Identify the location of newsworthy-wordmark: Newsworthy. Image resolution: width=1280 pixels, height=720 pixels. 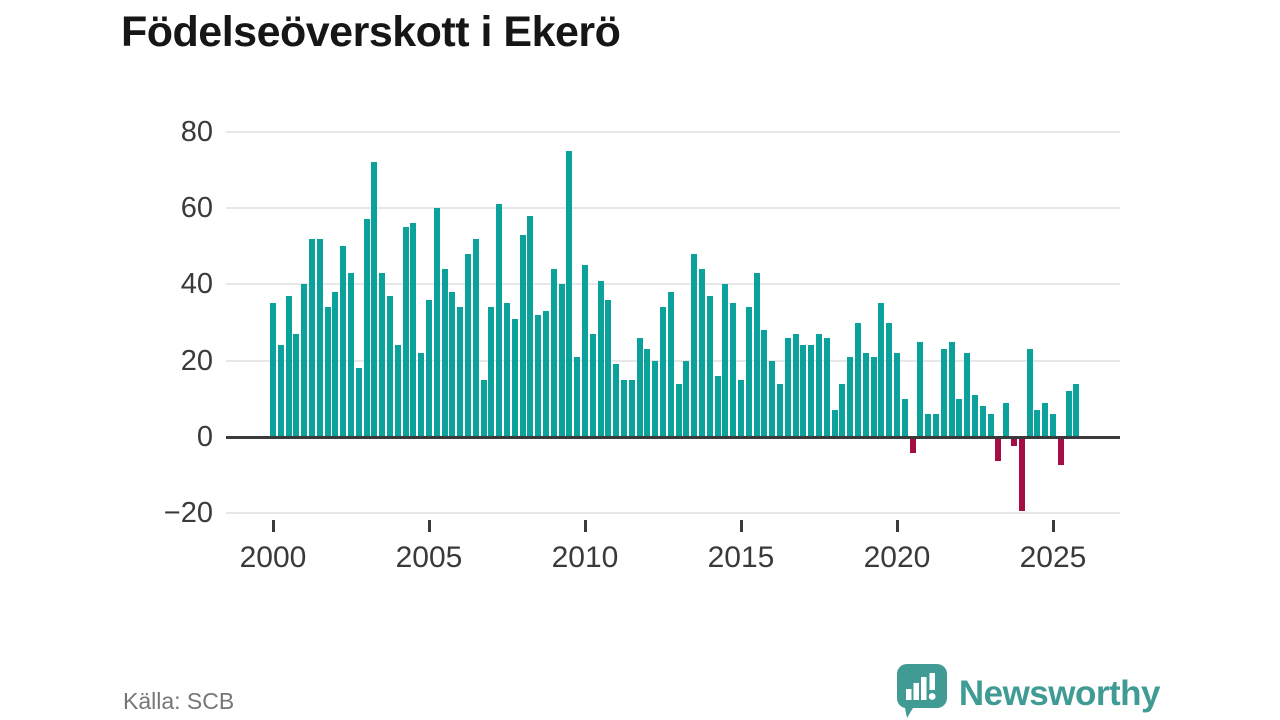
(1059, 693).